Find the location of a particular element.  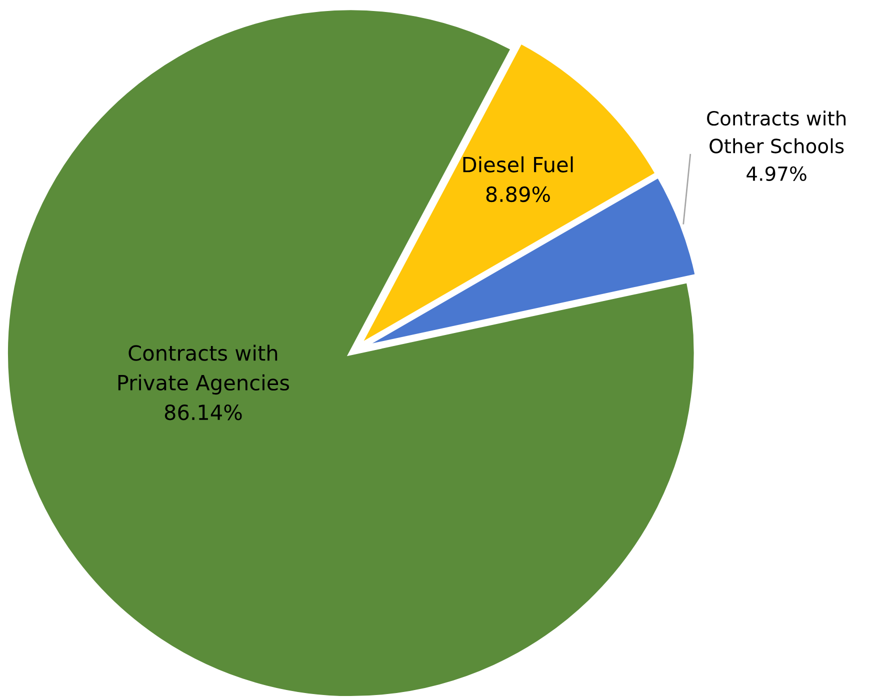

data-label: 86.14% is located at coordinates (203, 412).